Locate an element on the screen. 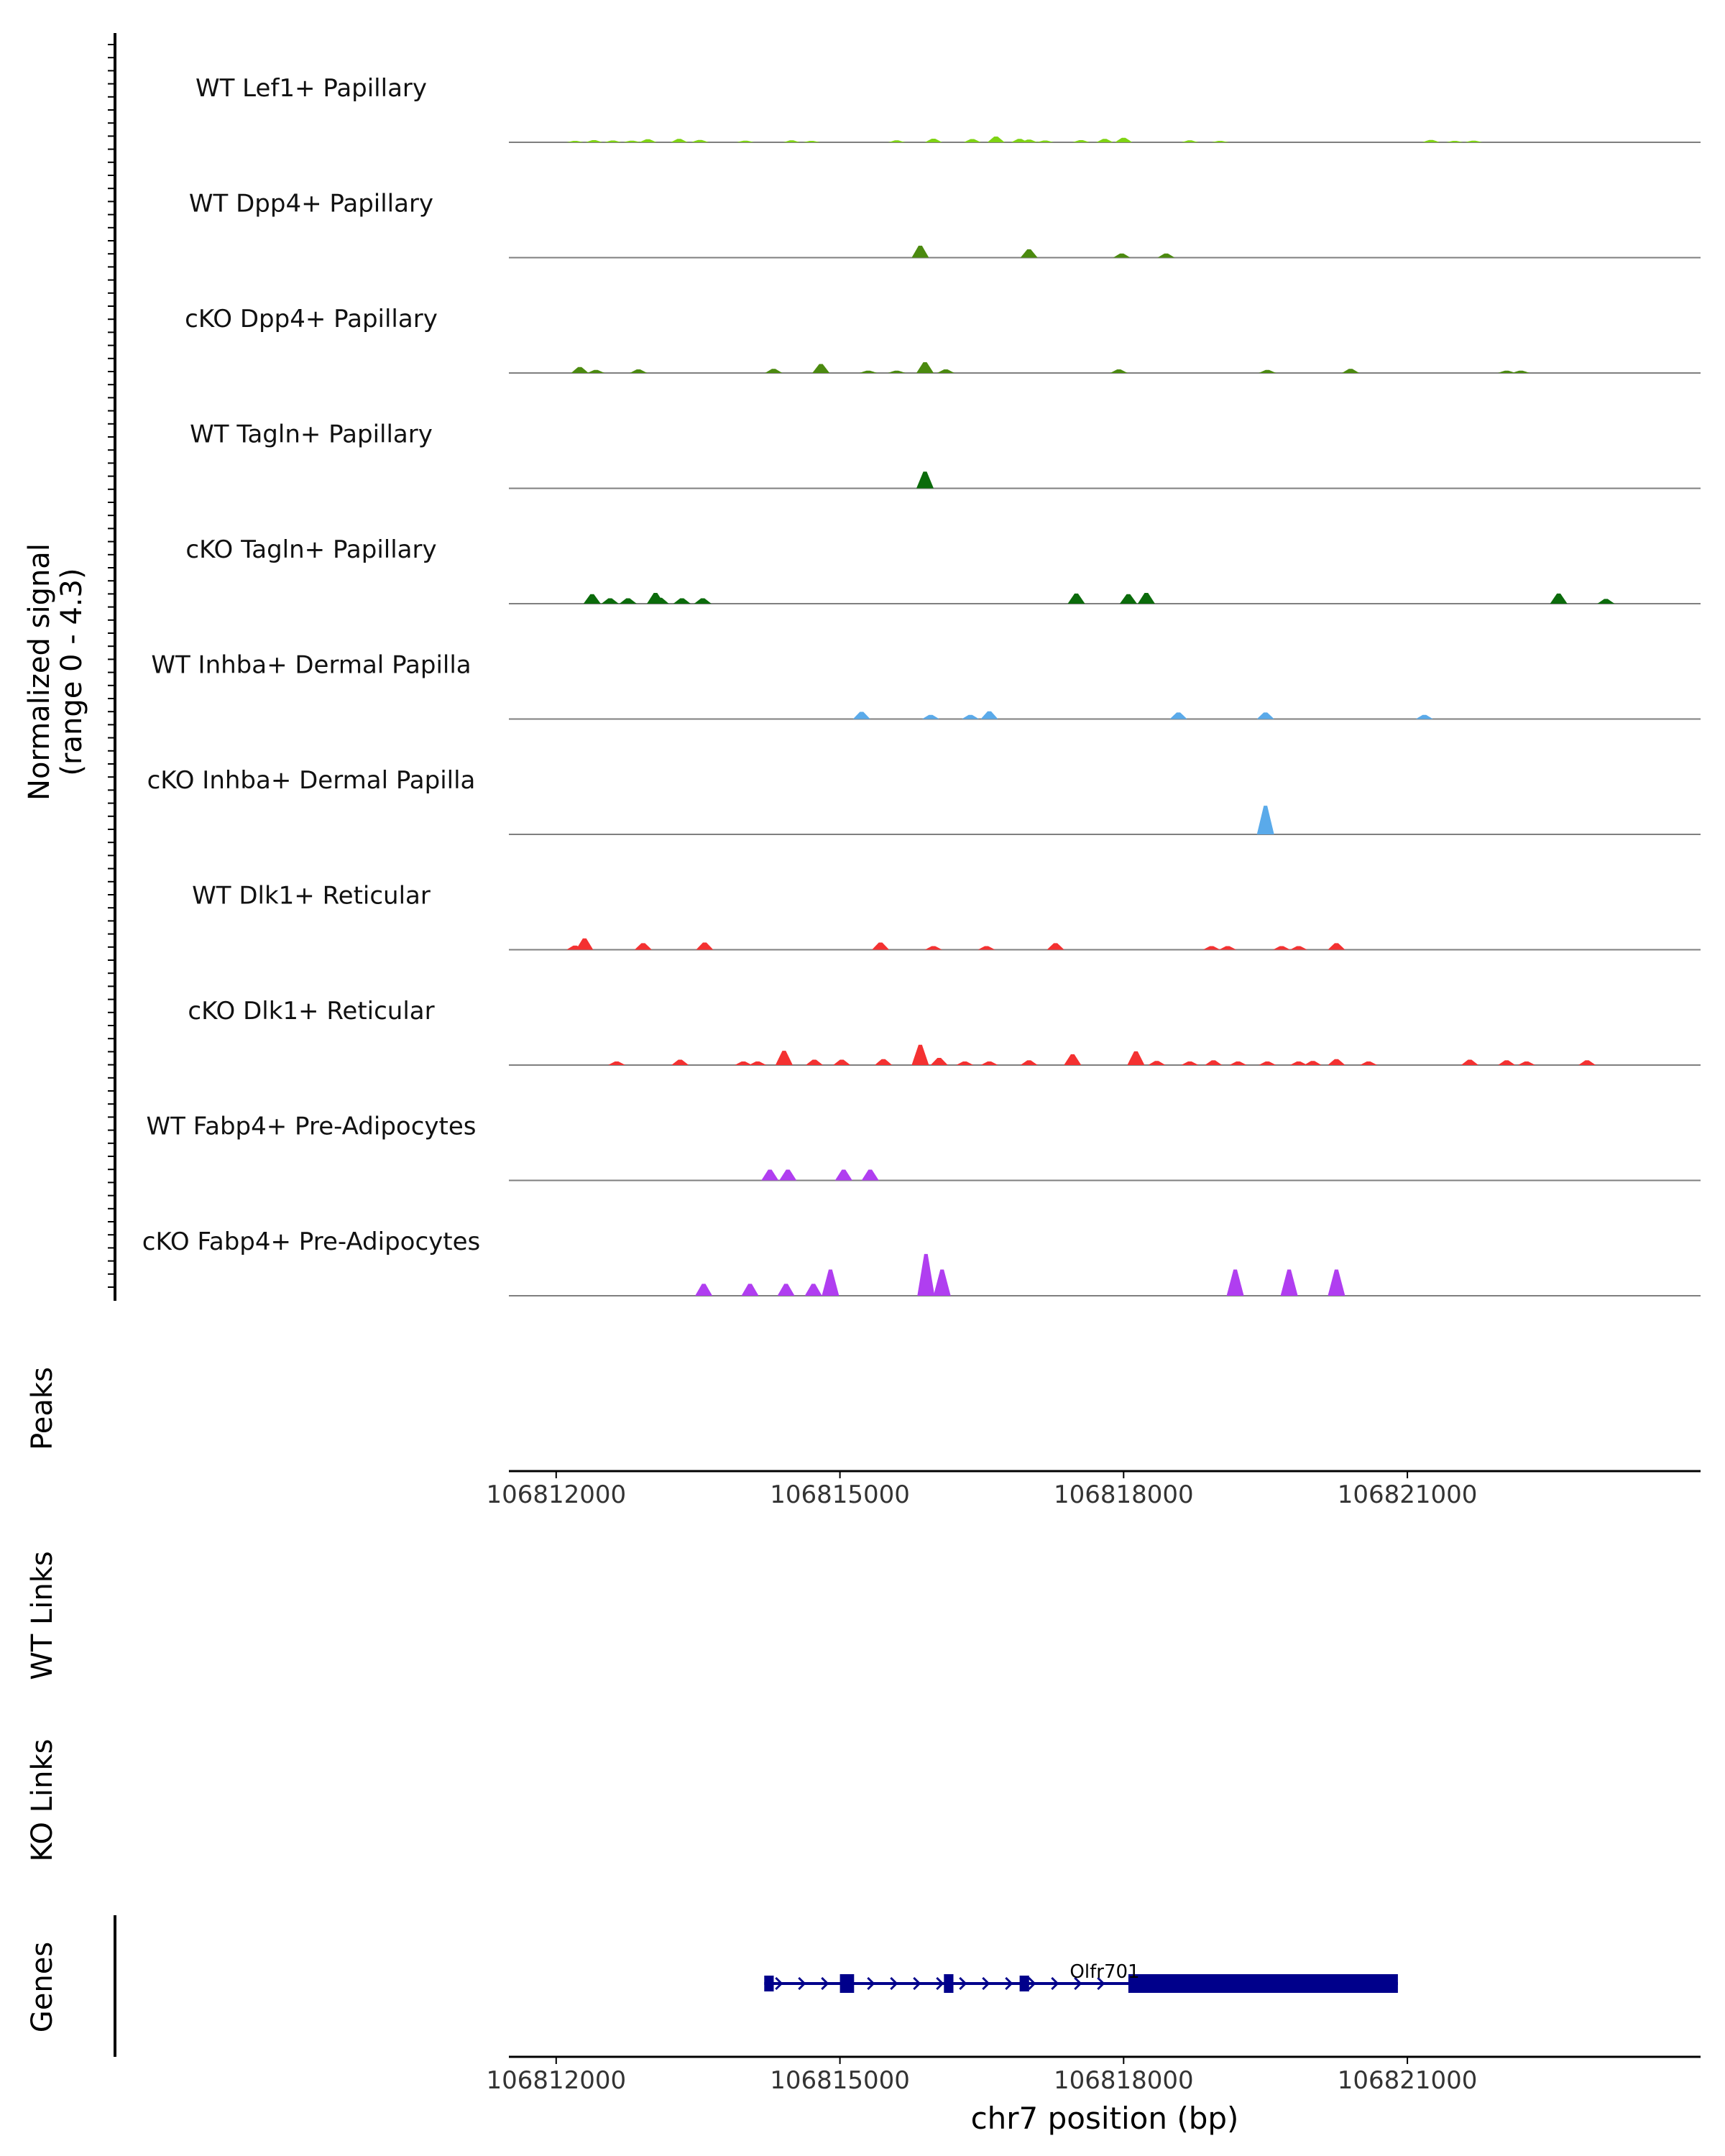 The height and width of the screenshot is (2156, 1725). track-label: WT Dlk1+ Reticular is located at coordinates (311, 897).